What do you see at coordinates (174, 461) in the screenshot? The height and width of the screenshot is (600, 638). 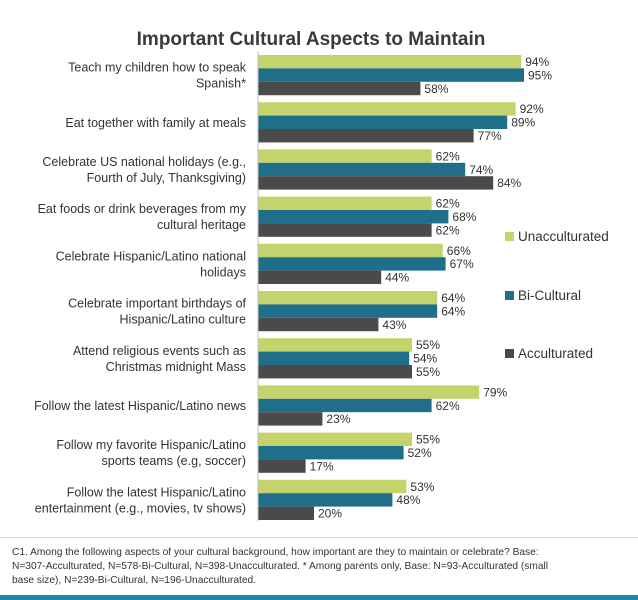 I see `category-label-line: sports teams (e.g, soccer)` at bounding box center [174, 461].